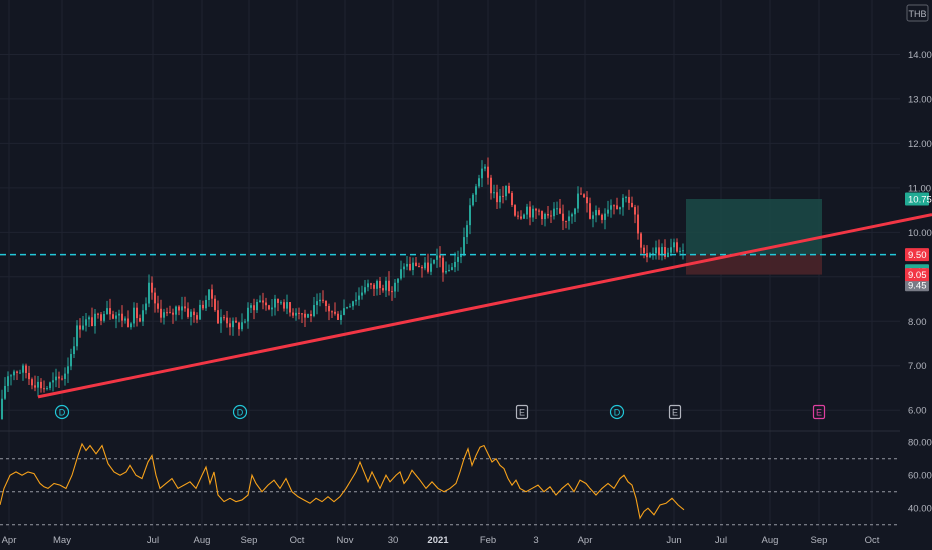 This screenshot has width=932, height=550. I want to click on target-zone, so click(754, 226).